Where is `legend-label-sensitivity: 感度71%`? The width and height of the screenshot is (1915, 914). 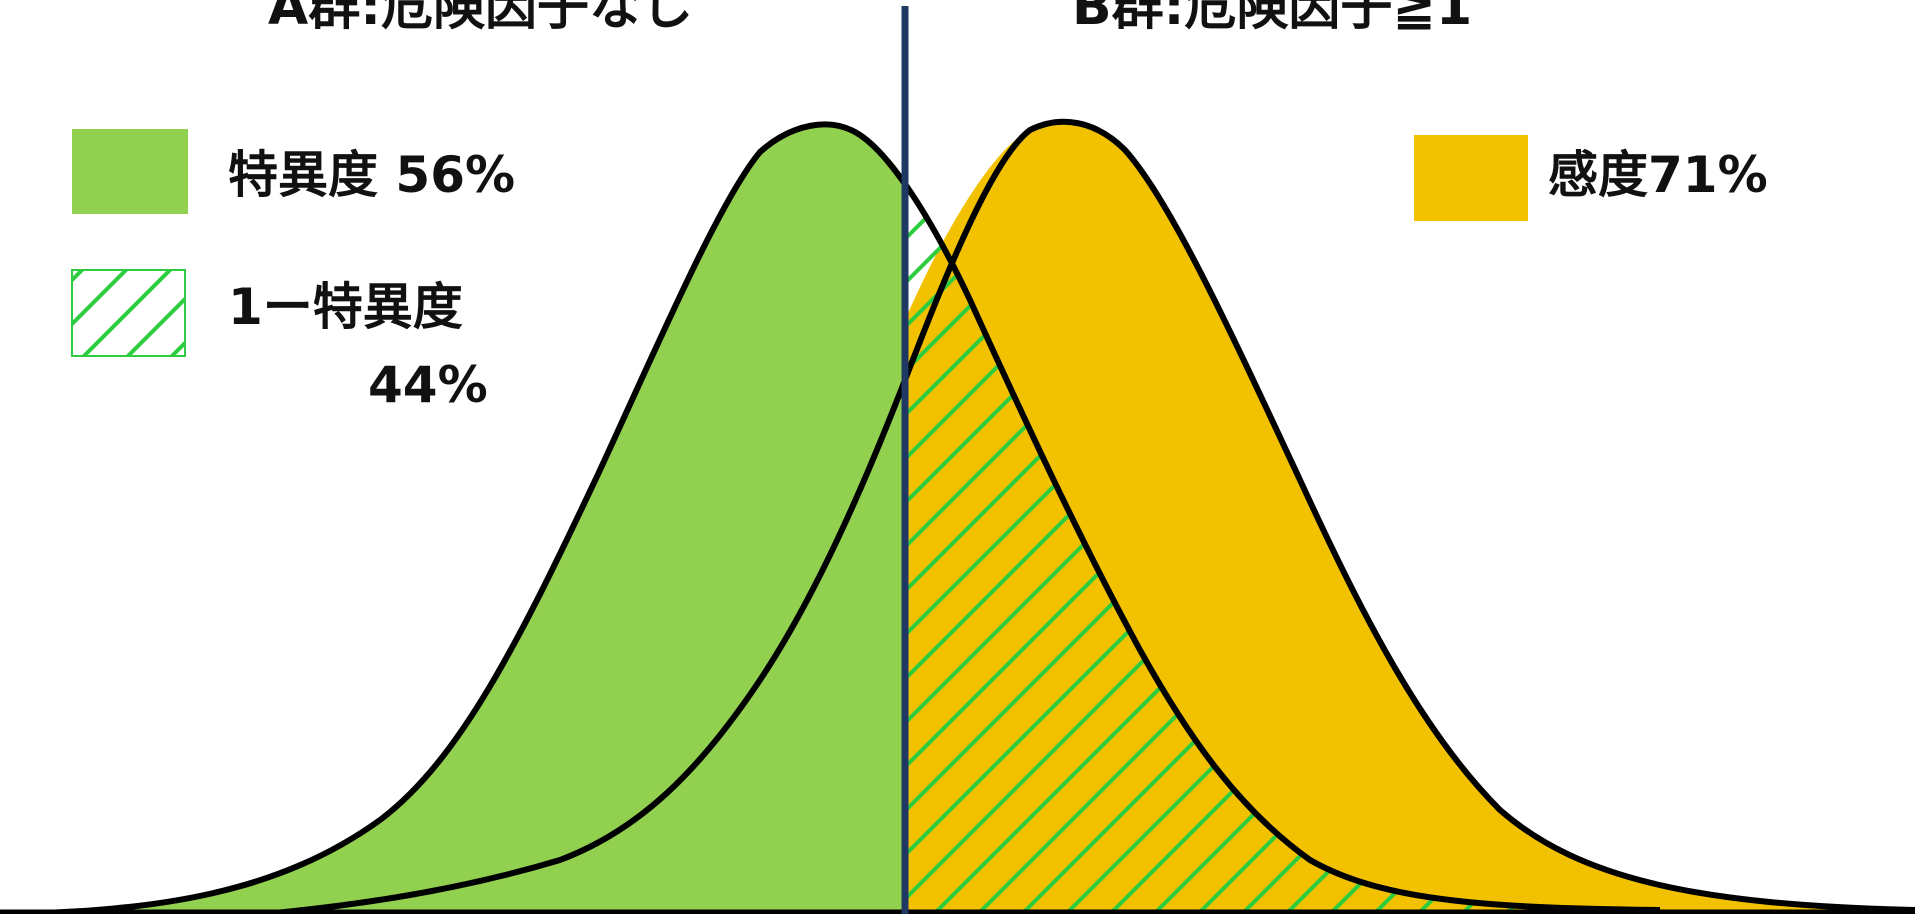 legend-label-sensitivity: 感度71% is located at coordinates (1658, 175).